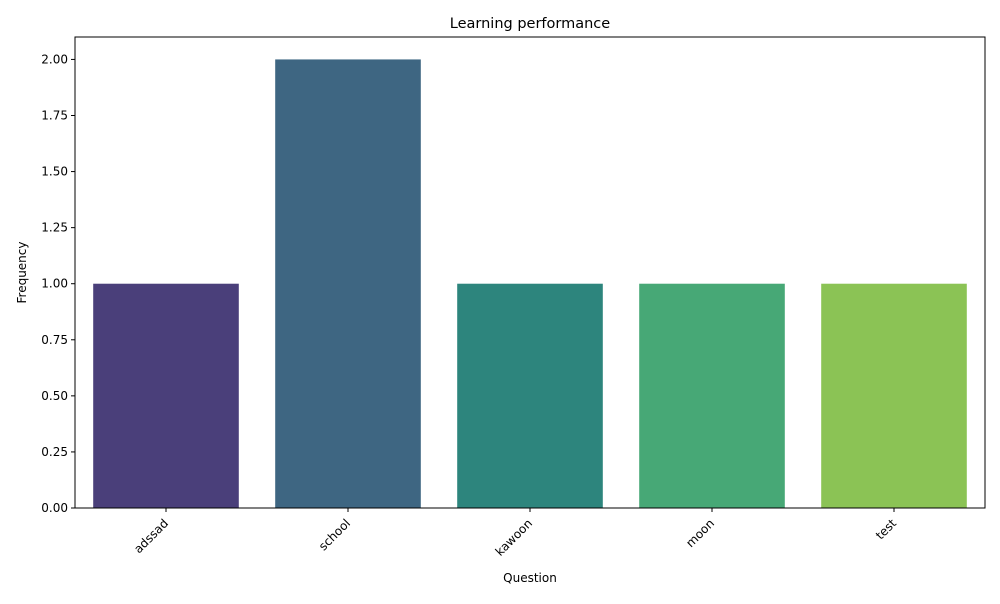  What do you see at coordinates (54, 340) in the screenshot?
I see `y-tick-label: 0.75` at bounding box center [54, 340].